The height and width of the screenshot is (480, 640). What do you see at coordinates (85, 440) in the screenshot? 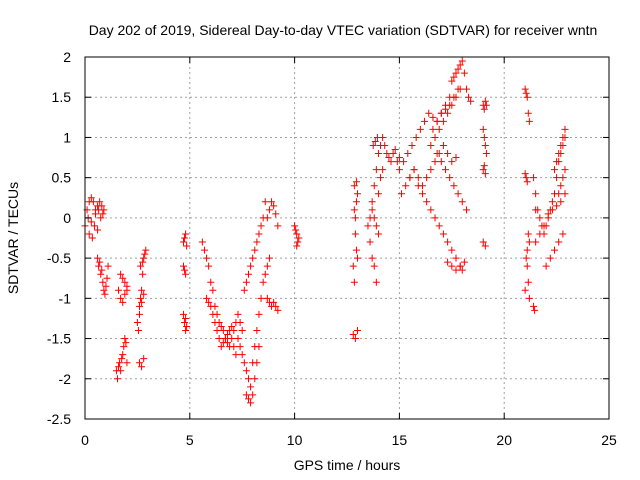
I see `x-tick-label: 0` at bounding box center [85, 440].